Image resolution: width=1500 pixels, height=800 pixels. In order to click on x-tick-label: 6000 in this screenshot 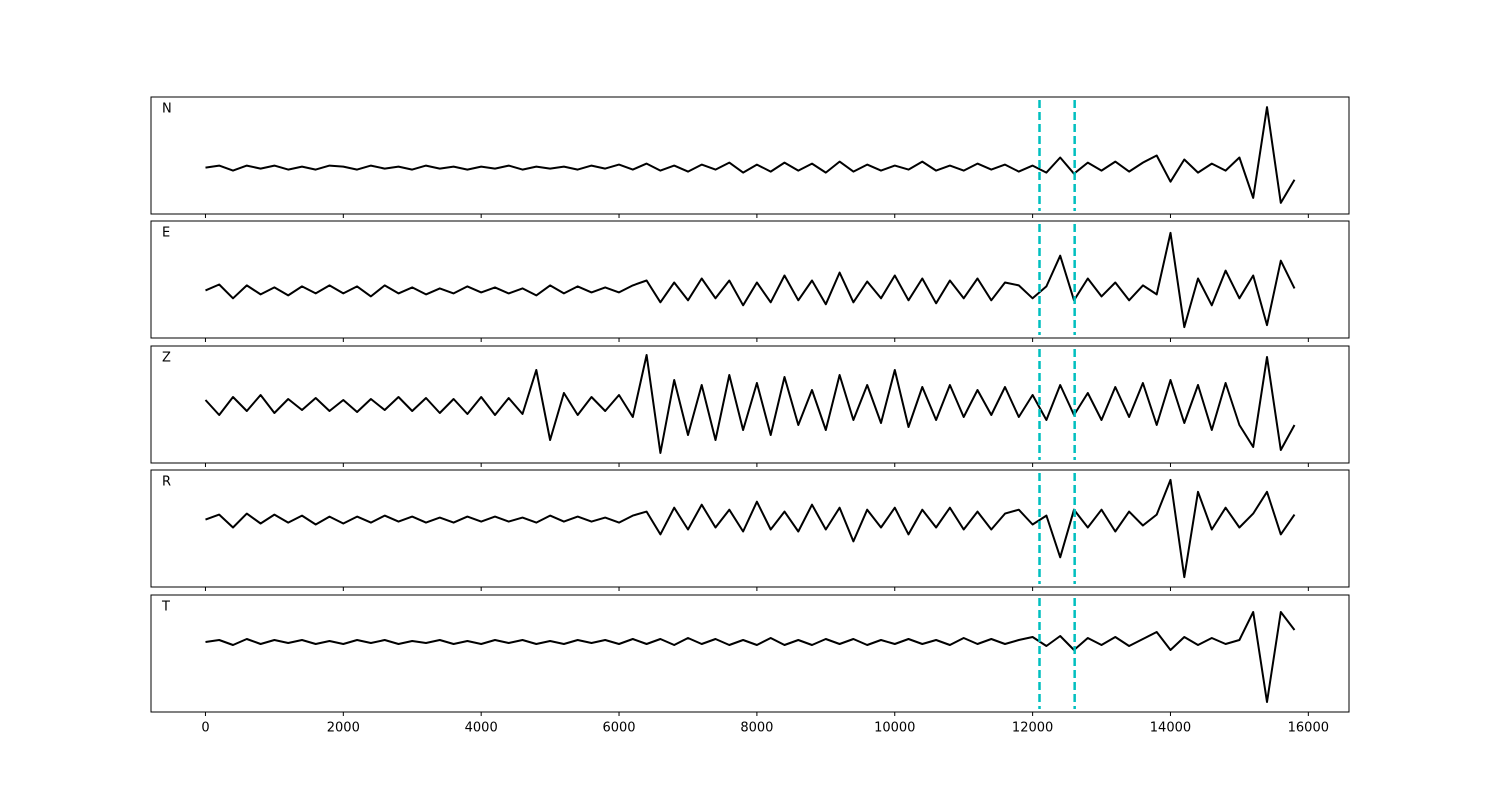, I will do `click(618, 728)`.